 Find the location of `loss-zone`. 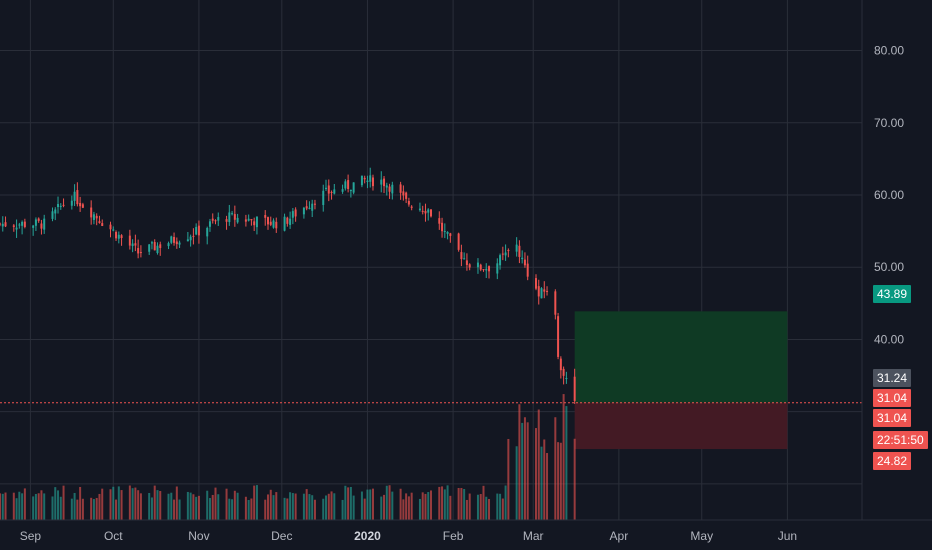

loss-zone is located at coordinates (681, 426).